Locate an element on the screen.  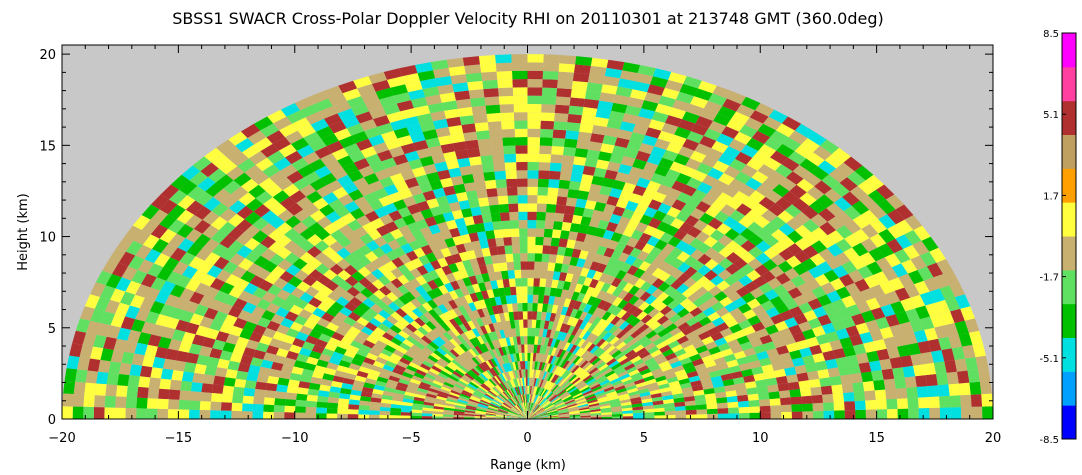
x-tick-label: 0 is located at coordinates (527, 438).